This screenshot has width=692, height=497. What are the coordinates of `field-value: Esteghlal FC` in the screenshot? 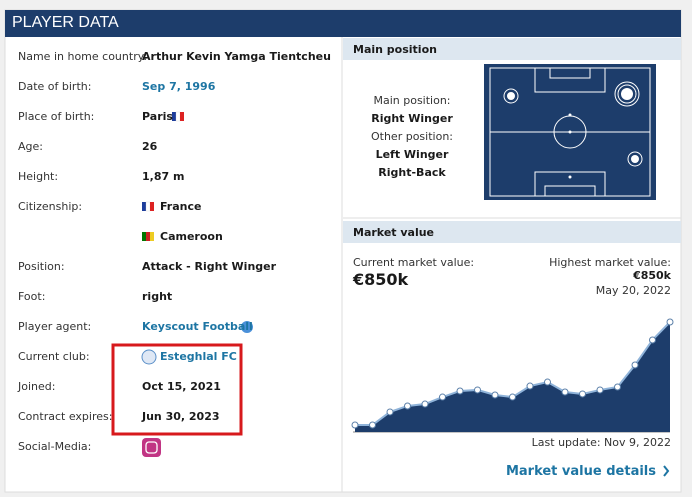 It's located at (198, 356).